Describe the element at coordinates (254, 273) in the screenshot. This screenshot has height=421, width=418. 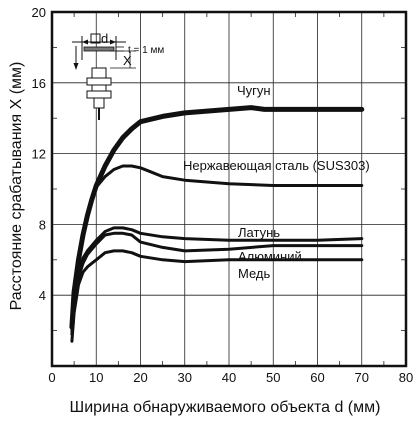
I see `series-label: Медь` at that location.